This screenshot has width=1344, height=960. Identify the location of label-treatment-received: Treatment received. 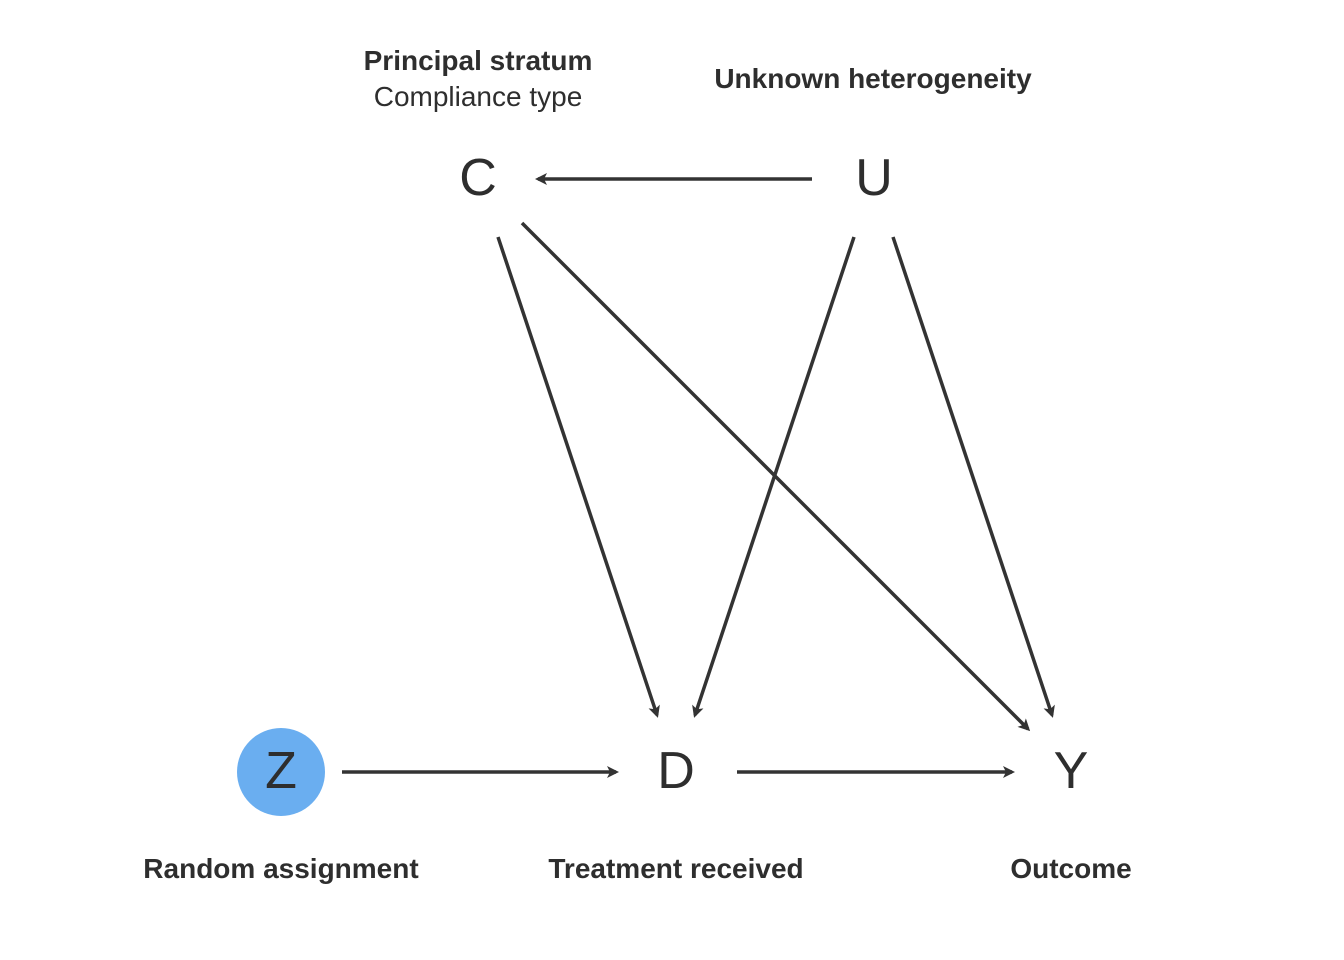
(675, 868).